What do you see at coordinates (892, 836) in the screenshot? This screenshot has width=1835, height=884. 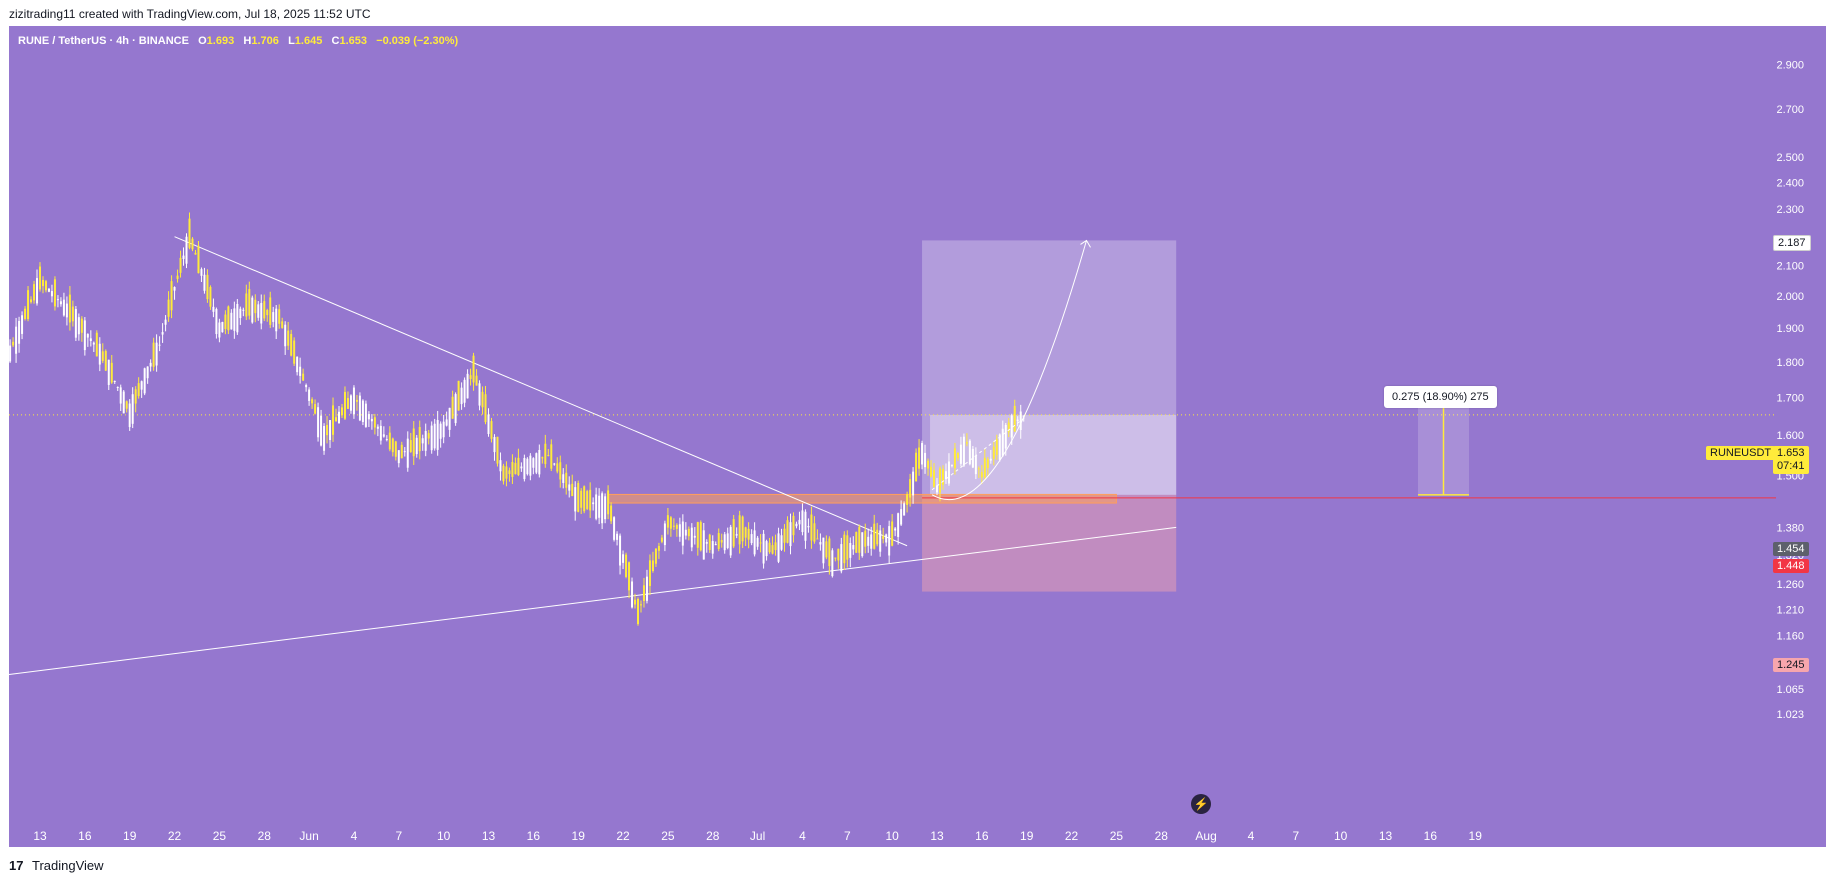 I see `time-tick-label: 10` at bounding box center [892, 836].